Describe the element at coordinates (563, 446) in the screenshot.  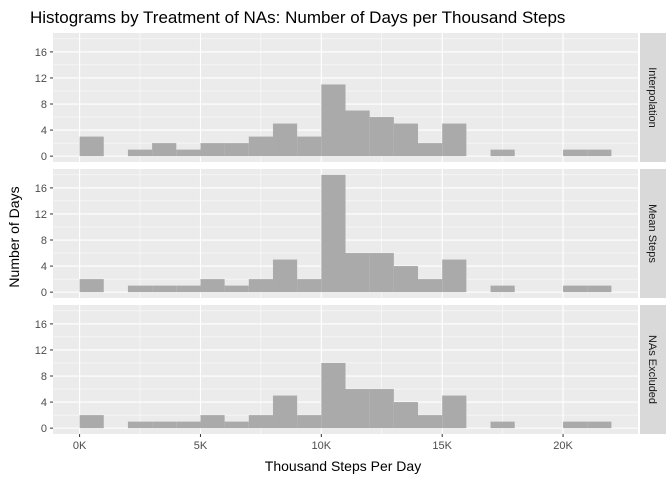
I see `x-tick-label: 20K` at that location.